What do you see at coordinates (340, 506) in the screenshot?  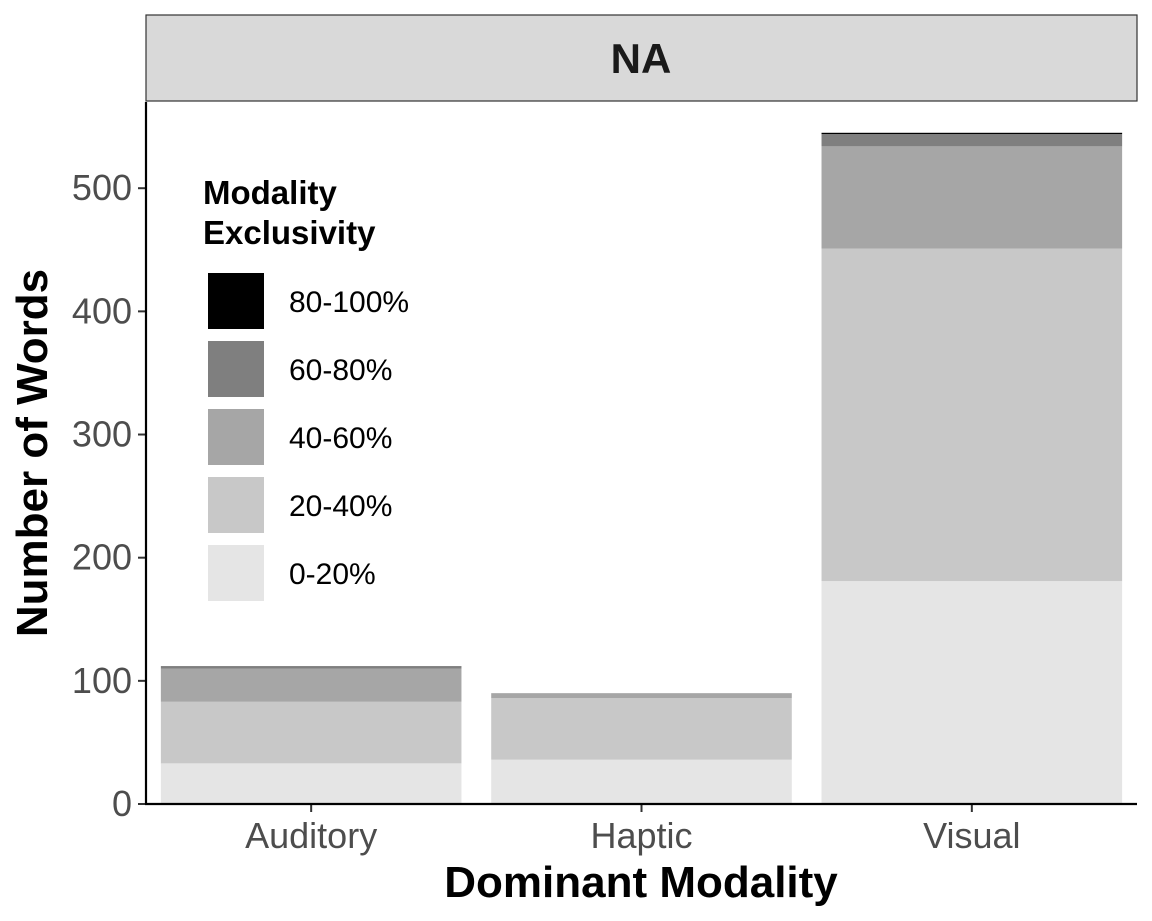 I see `legend-label-3: 20-40%` at bounding box center [340, 506].